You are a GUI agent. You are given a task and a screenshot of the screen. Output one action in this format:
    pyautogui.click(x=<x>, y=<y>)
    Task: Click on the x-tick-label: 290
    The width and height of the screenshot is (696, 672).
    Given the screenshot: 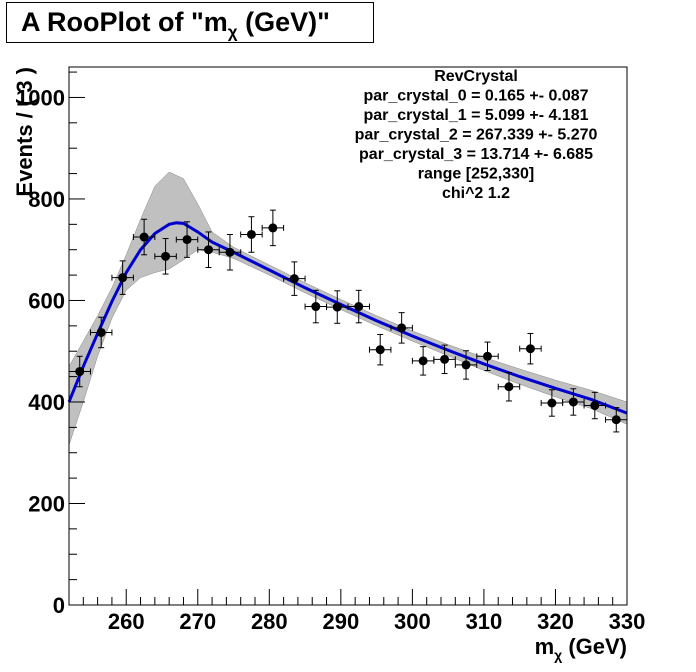 What is the action you would take?
    pyautogui.click(x=340, y=621)
    